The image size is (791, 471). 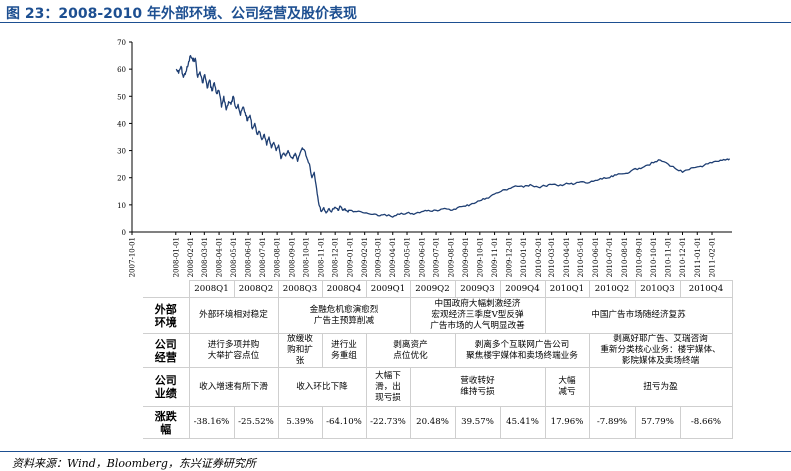 I want to click on event-cell: 剥离多个互联网广告公司 聚焦楼宇媒体和卖场终端业务, so click(x=522, y=350).